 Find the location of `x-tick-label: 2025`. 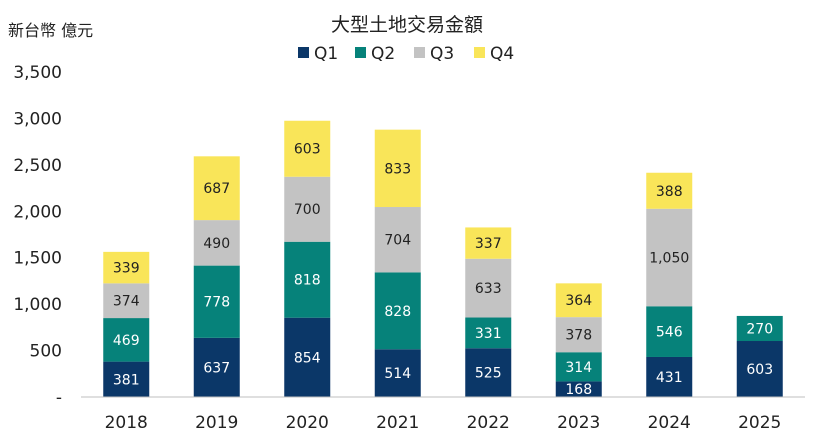

x-tick-label: 2025 is located at coordinates (759, 423).